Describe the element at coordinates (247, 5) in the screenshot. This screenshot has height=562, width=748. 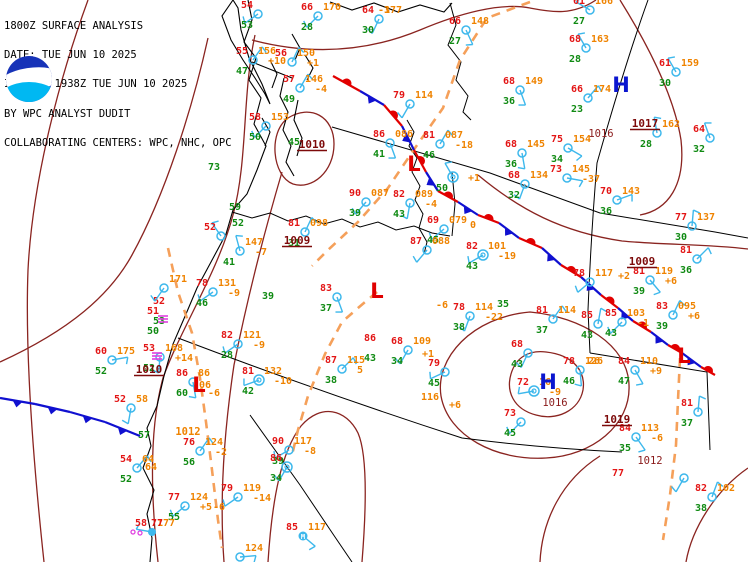
I see `station-temp: 54` at that location.